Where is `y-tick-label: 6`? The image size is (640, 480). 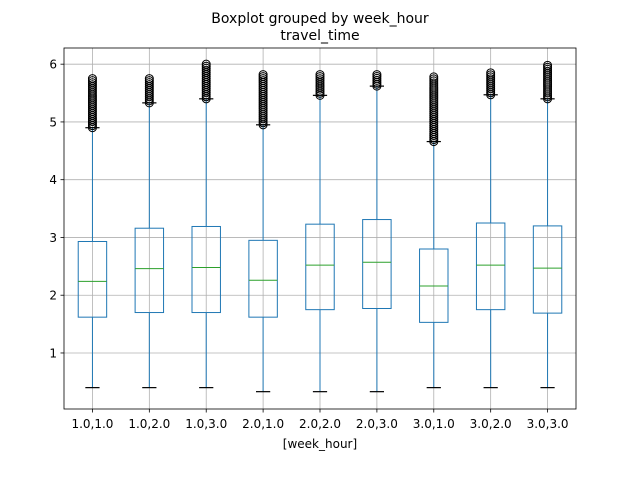 y-tick-label: 6 is located at coordinates (53, 65).